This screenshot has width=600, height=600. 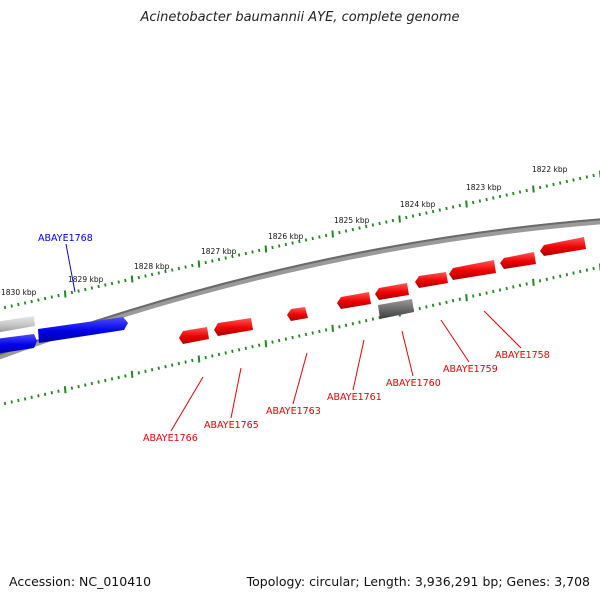 What do you see at coordinates (413, 383) in the screenshot?
I see `gene-label-abaye1760: ABAYE1760` at bounding box center [413, 383].